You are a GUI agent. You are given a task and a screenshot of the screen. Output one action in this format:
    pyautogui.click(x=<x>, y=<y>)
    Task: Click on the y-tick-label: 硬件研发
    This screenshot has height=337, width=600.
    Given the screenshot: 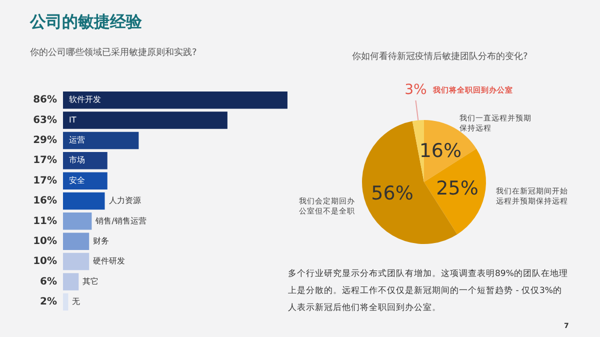 What is the action you would take?
    pyautogui.click(x=109, y=261)
    